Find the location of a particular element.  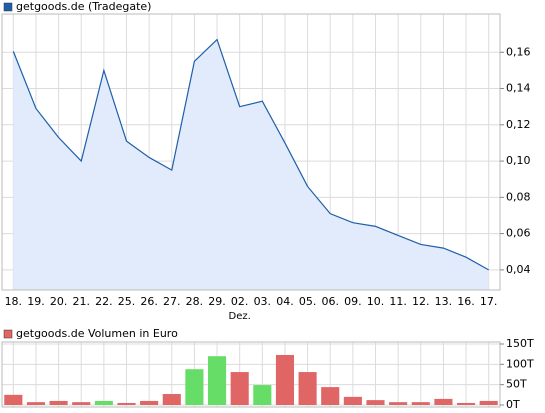

y-tick-label: 0,04 is located at coordinates (518, 269).